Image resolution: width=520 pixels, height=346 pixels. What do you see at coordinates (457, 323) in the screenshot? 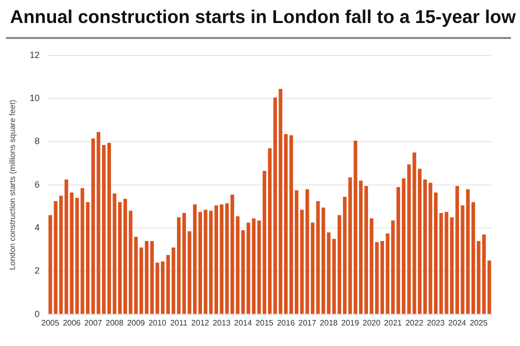
I see `x-tick-label: 2024` at bounding box center [457, 323].